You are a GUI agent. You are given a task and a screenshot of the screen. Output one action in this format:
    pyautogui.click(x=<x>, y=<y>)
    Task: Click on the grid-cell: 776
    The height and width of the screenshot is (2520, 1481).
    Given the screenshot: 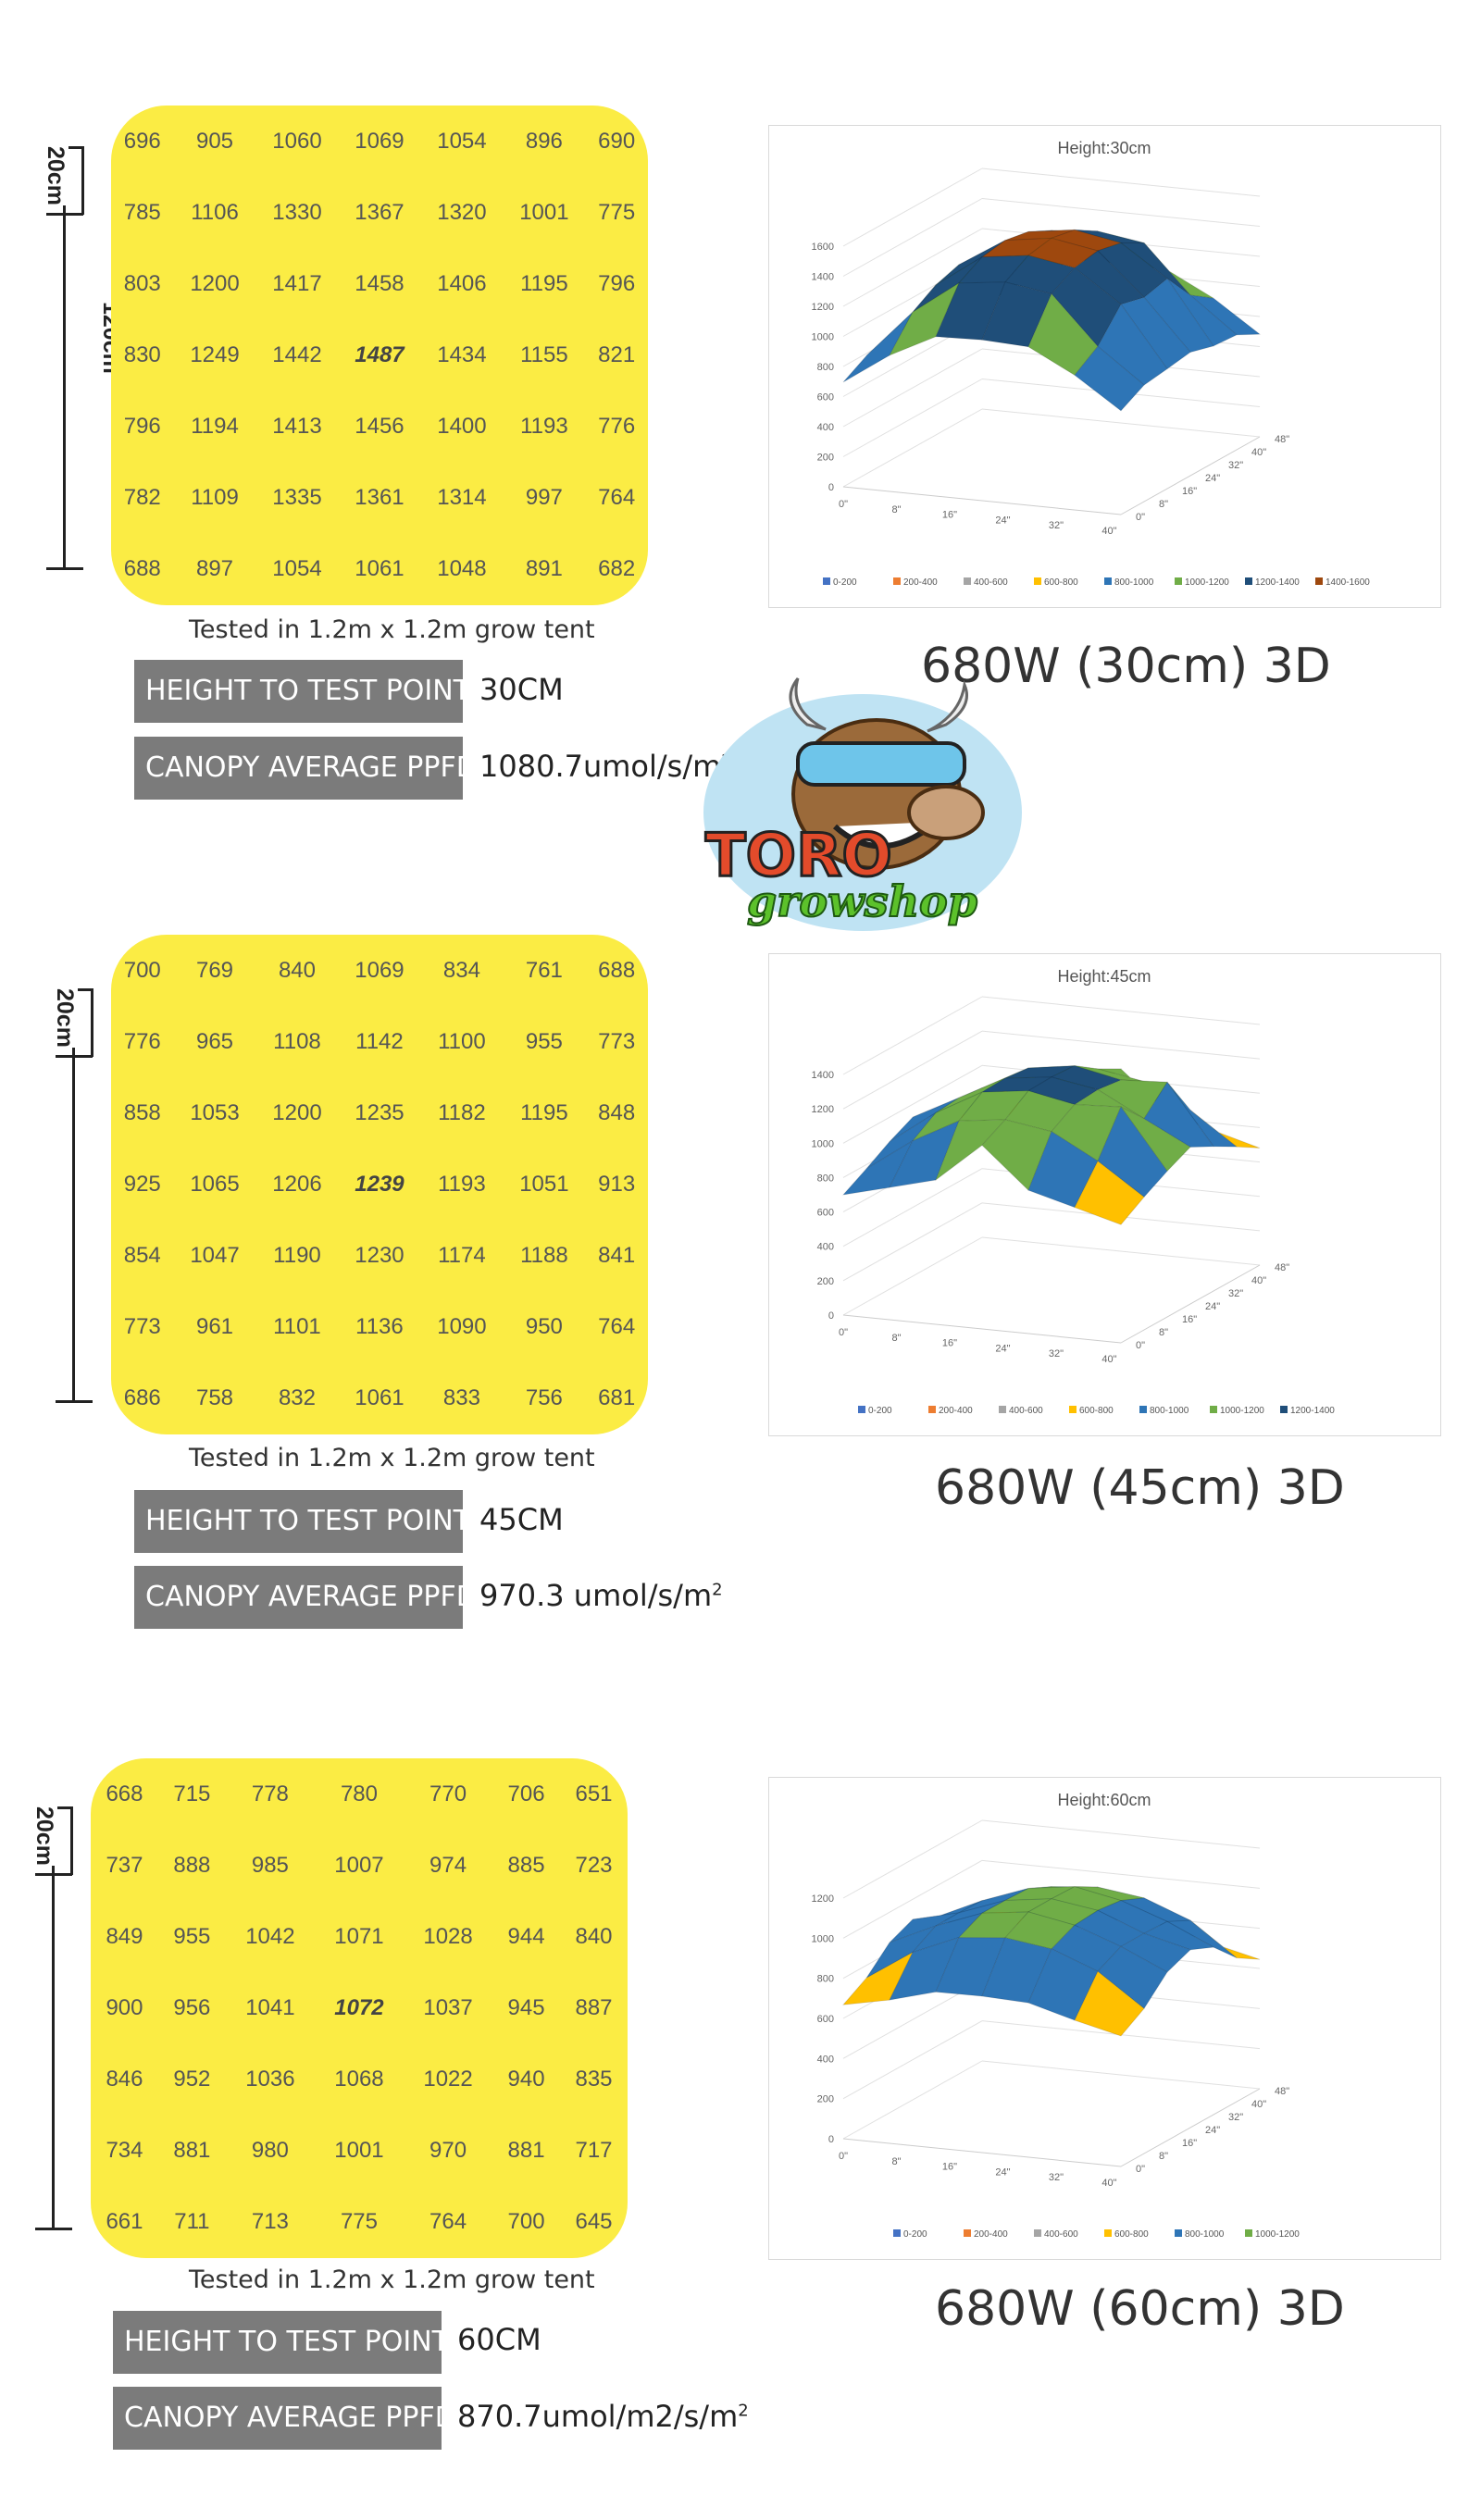 What is the action you would take?
    pyautogui.click(x=617, y=427)
    